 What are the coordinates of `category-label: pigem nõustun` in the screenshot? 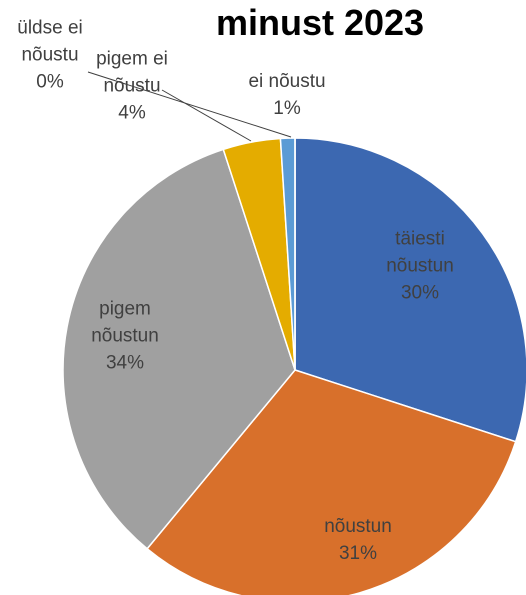 It's located at (125, 322).